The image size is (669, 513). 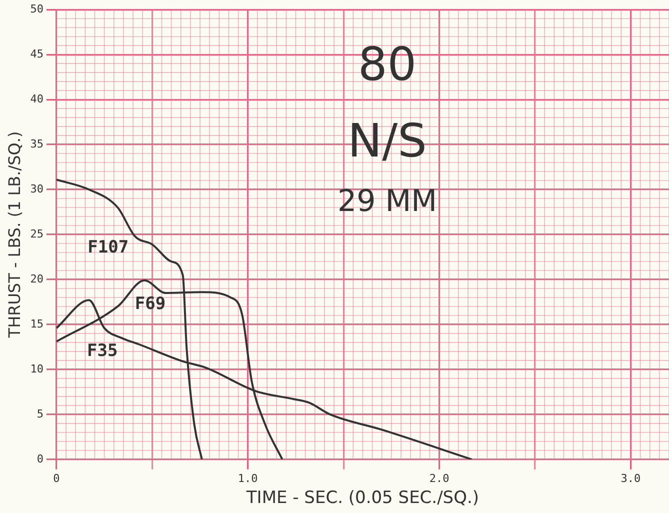 What do you see at coordinates (56, 478) in the screenshot?
I see `x-tick-label: 0` at bounding box center [56, 478].